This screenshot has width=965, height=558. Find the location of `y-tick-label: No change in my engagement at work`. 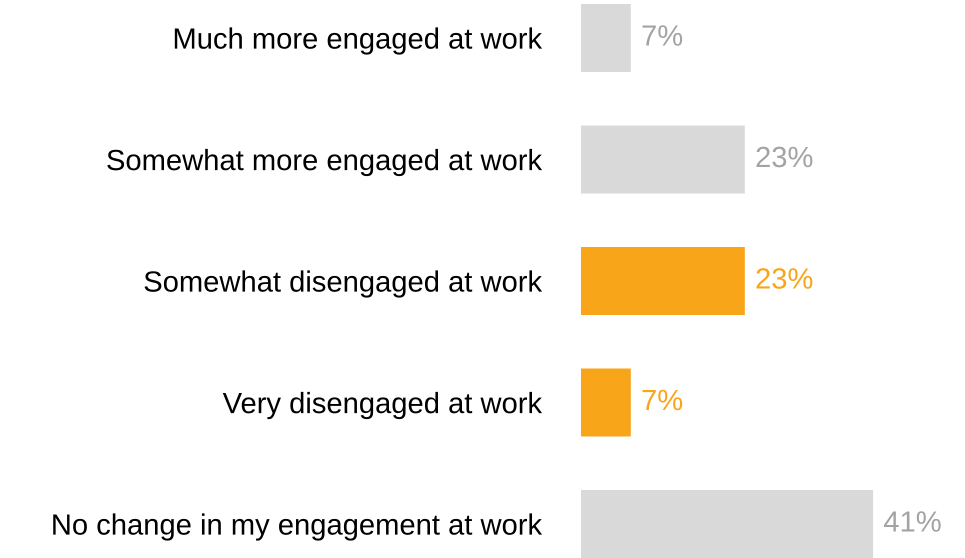

y-tick-label: No change in my engagement at work is located at coordinates (297, 527).